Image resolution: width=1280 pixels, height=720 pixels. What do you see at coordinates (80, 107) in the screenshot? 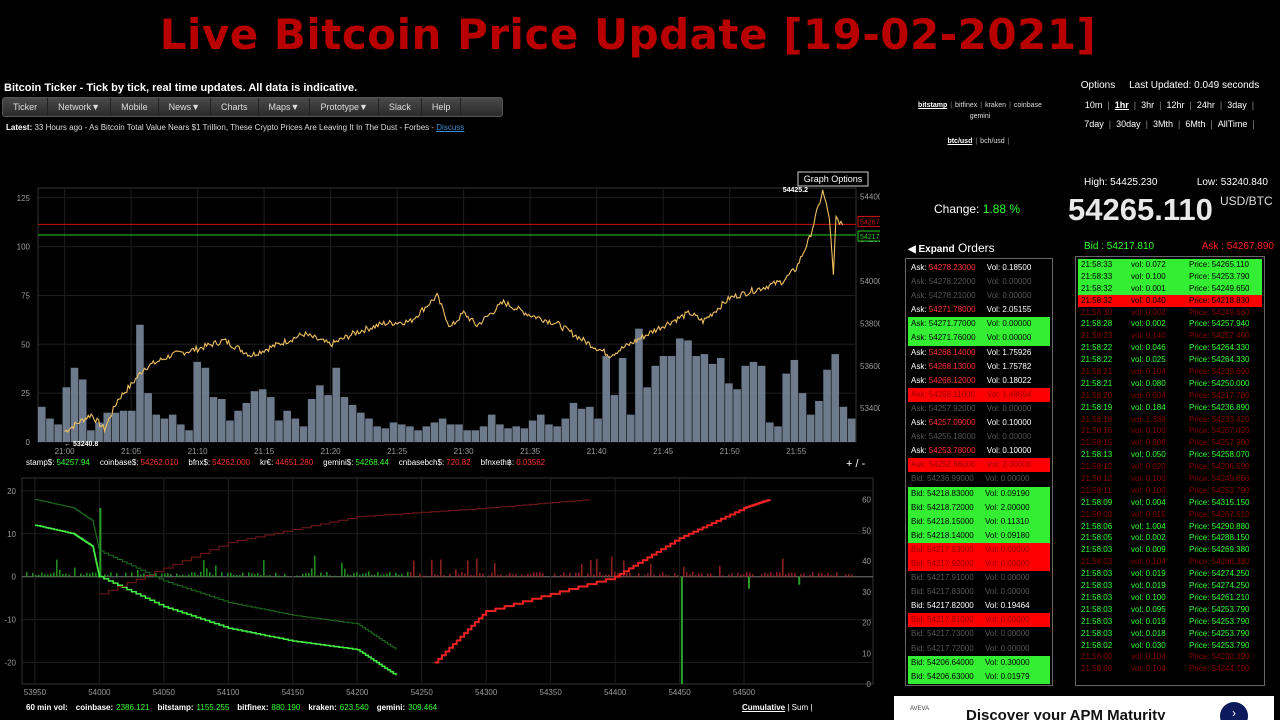
I see `nav-item-network: Network▼` at bounding box center [80, 107].